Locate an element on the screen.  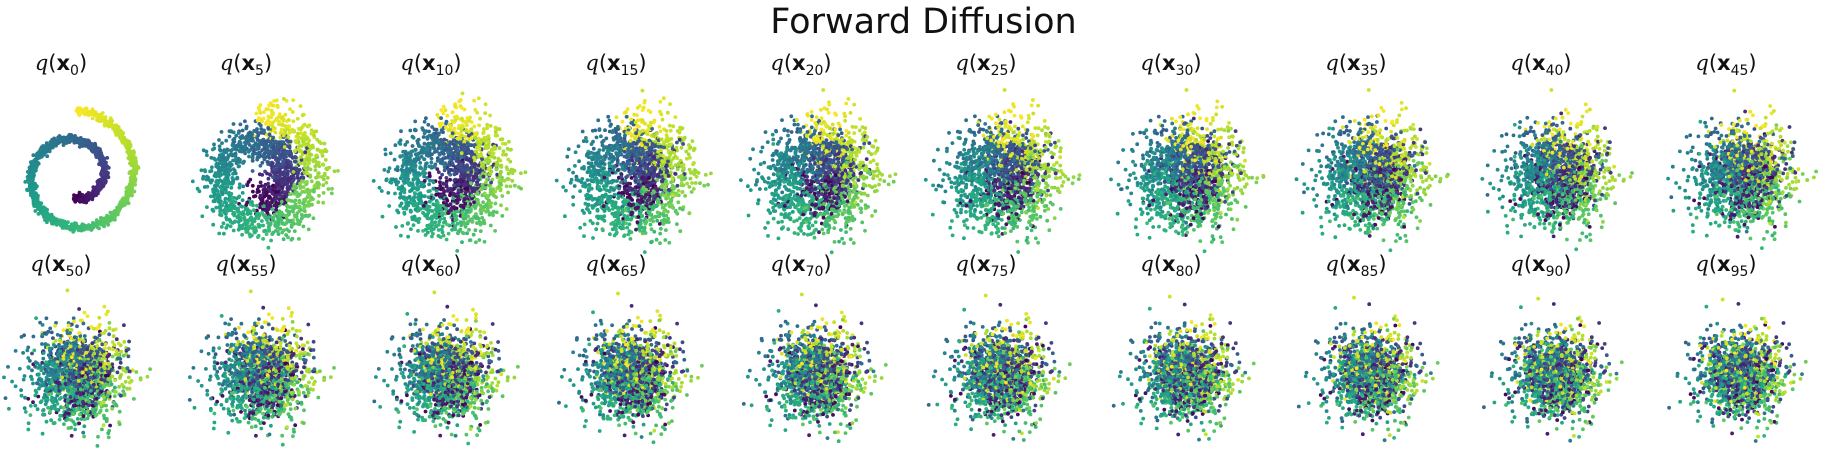
panel-65: q(x65) is located at coordinates (630, 348).